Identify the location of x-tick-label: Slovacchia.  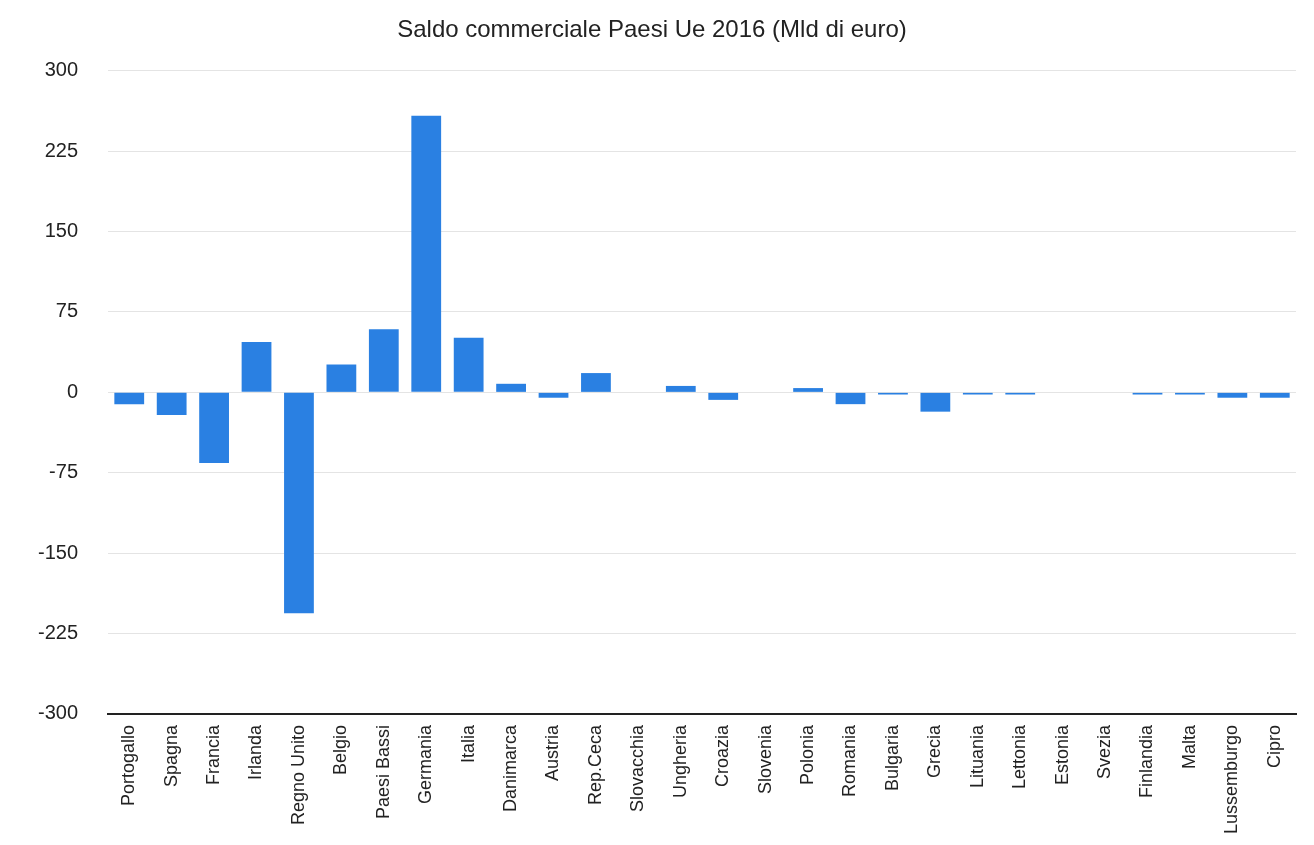
(637, 767).